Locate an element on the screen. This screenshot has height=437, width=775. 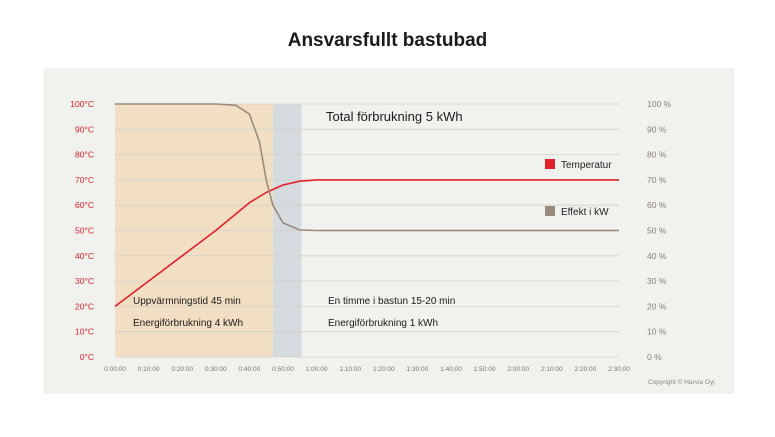
y-left-tick-label: 70°C is located at coordinates (84, 180).